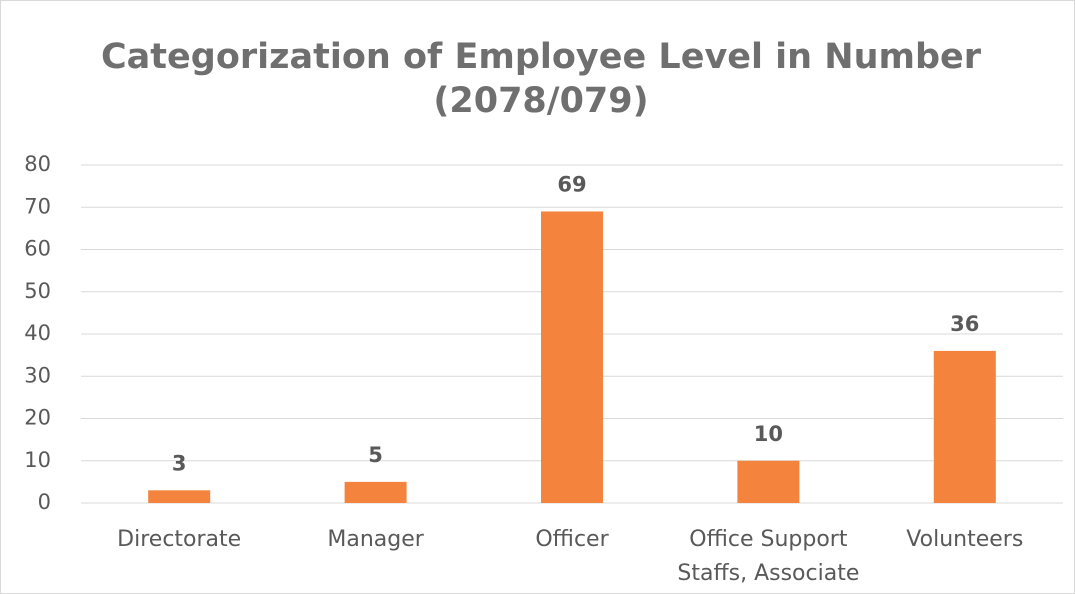 The image size is (1075, 594). Describe the element at coordinates (37, 333) in the screenshot. I see `y-tick-label: 40` at that location.